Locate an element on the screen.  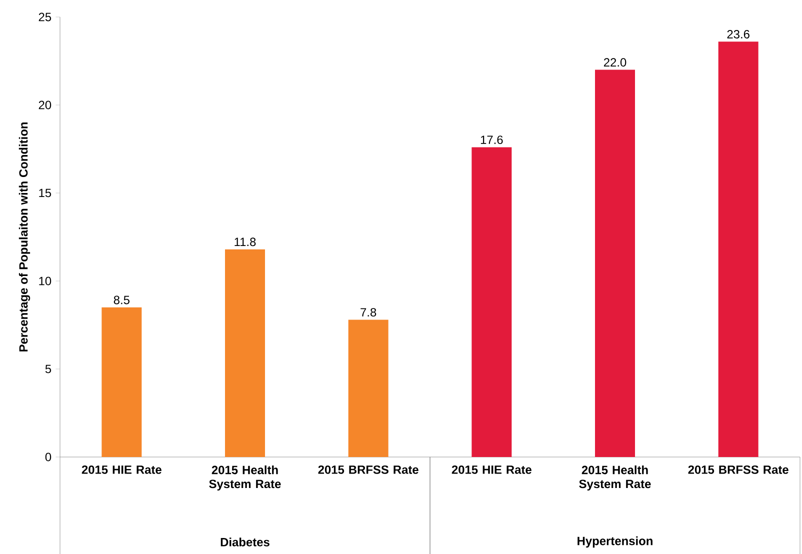
data-label: 11.8 is located at coordinates (245, 242).